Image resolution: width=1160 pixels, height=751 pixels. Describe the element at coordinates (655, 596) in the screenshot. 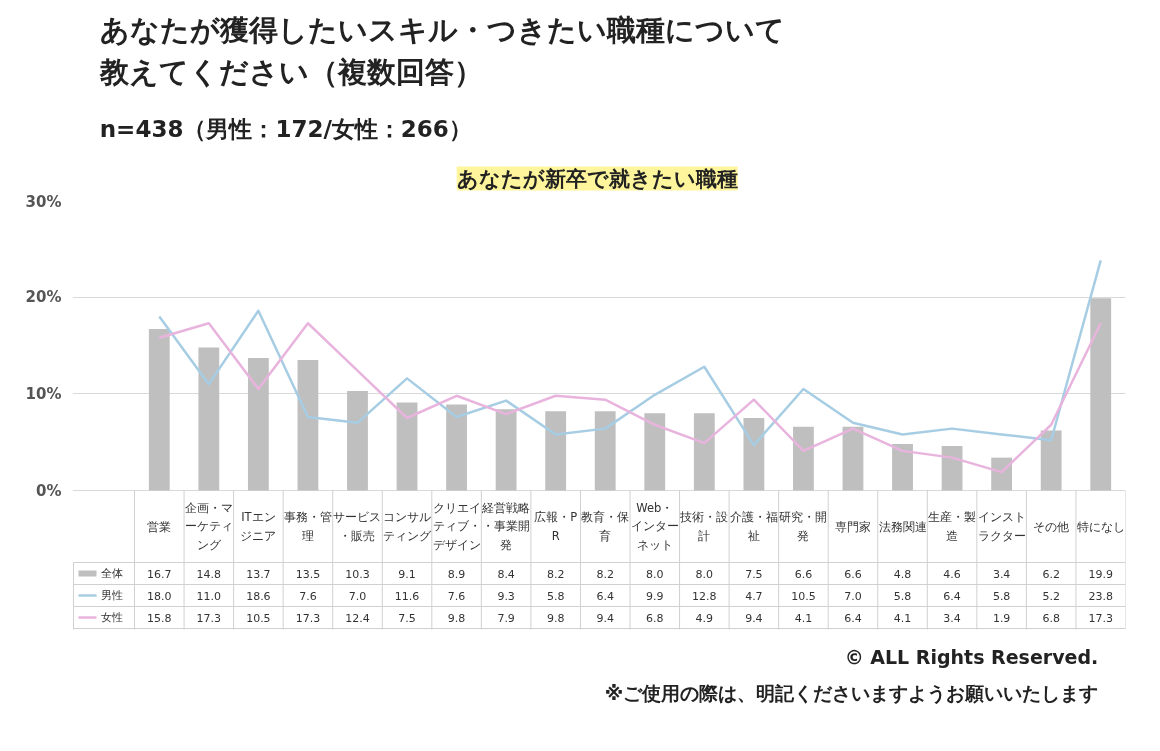

I see `data-label: 9.9` at that location.